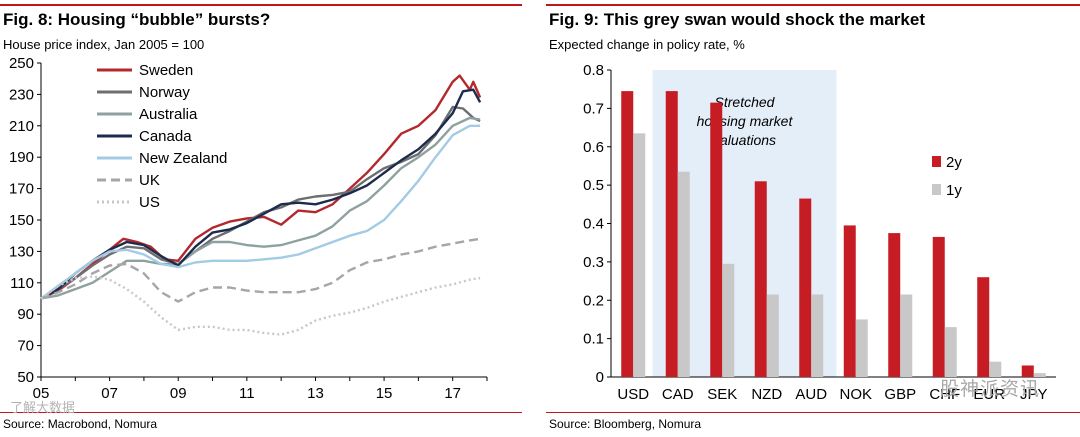 This screenshot has height=437, width=1080. I want to click on x-tick-label: 17, so click(452, 393).